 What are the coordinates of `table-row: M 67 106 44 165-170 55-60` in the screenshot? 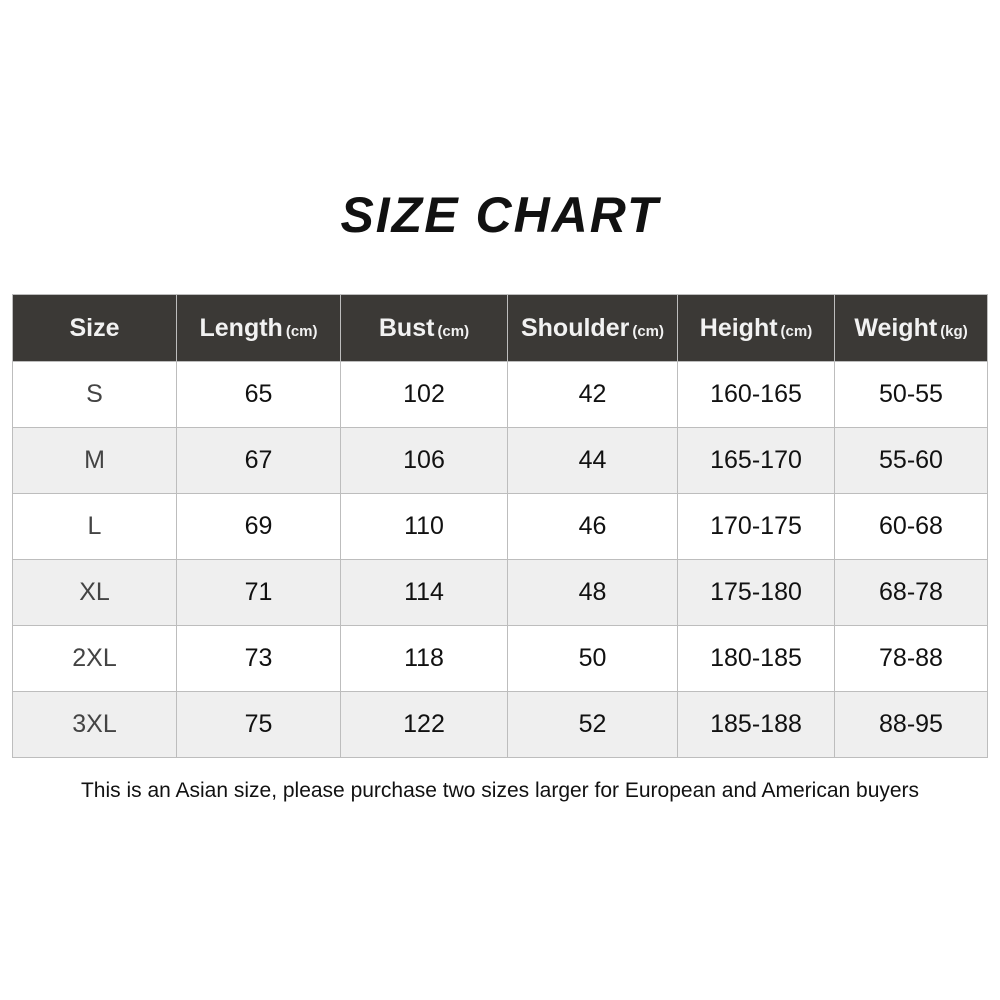 It's located at (500, 460).